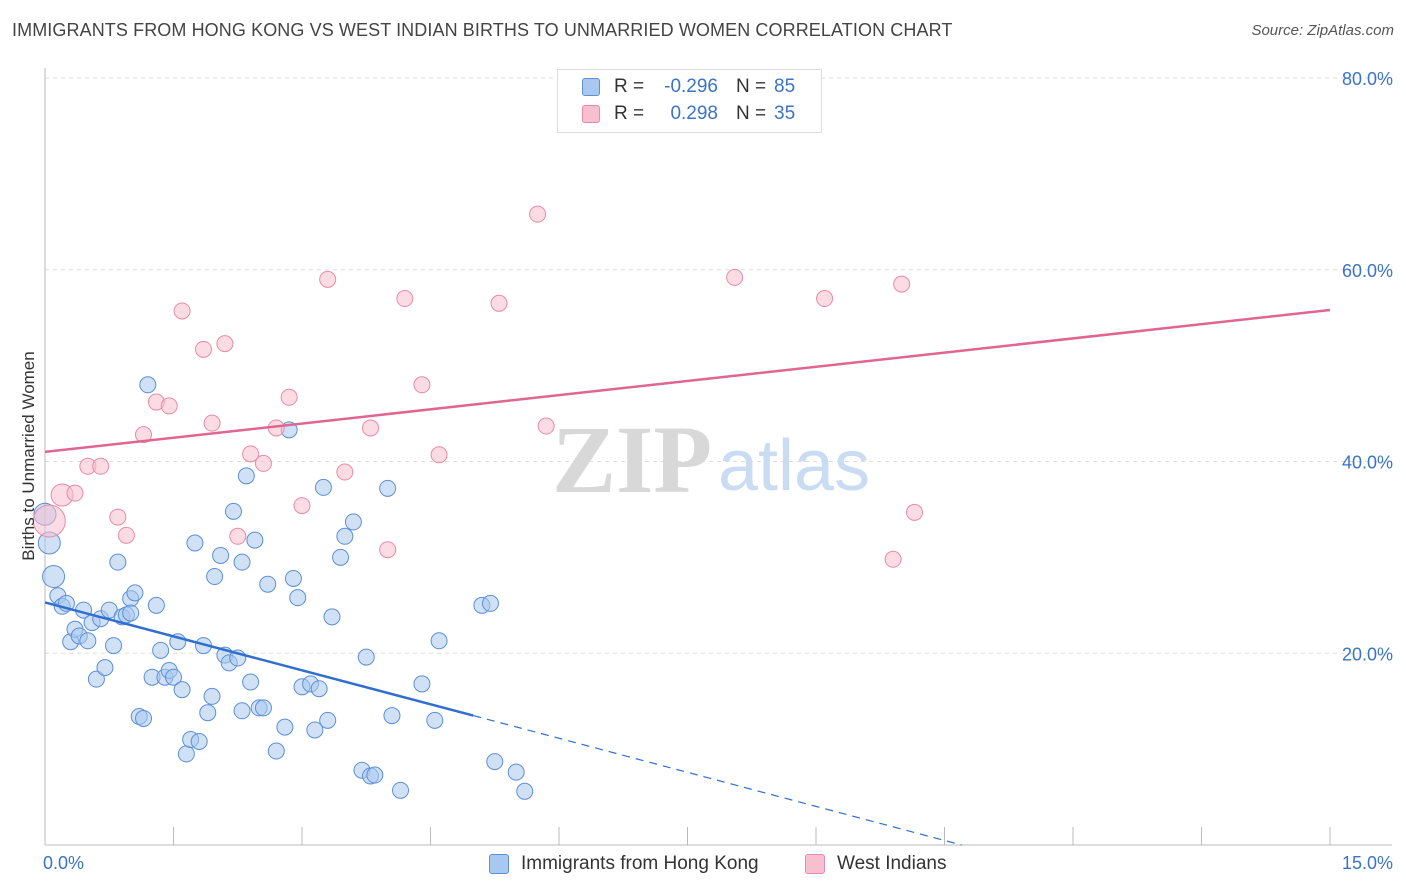 The height and width of the screenshot is (892, 1406). What do you see at coordinates (794, 466) in the screenshot?
I see `watermark-atlas: atlas` at bounding box center [794, 466].